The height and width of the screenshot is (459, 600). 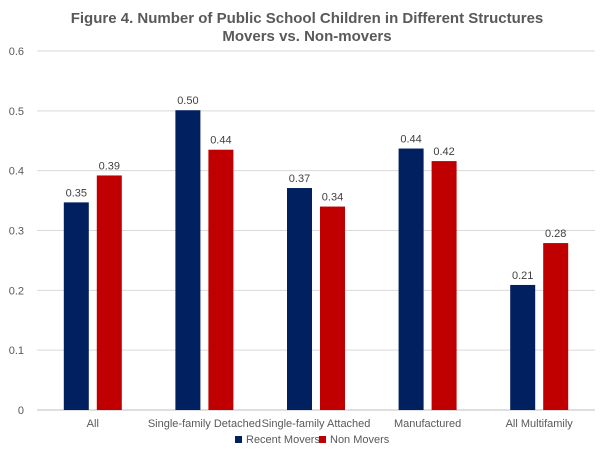 I want to click on legend-label: Non Movers, so click(x=360, y=440).